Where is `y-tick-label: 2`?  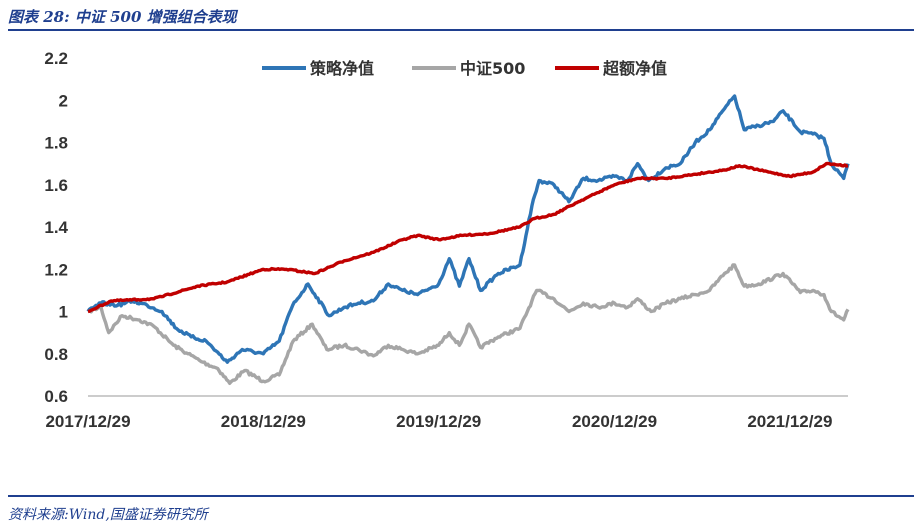 y-tick-label: 2 is located at coordinates (63, 100).